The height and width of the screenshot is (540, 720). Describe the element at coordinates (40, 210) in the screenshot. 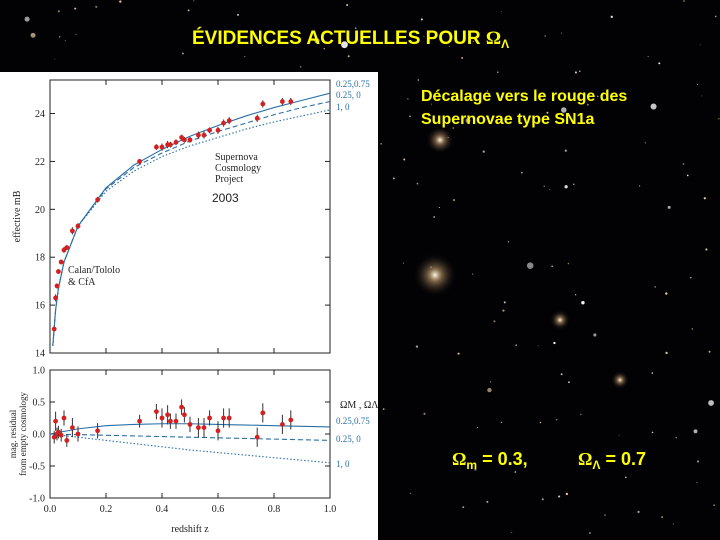

I see `y-tick-label: 20` at that location.